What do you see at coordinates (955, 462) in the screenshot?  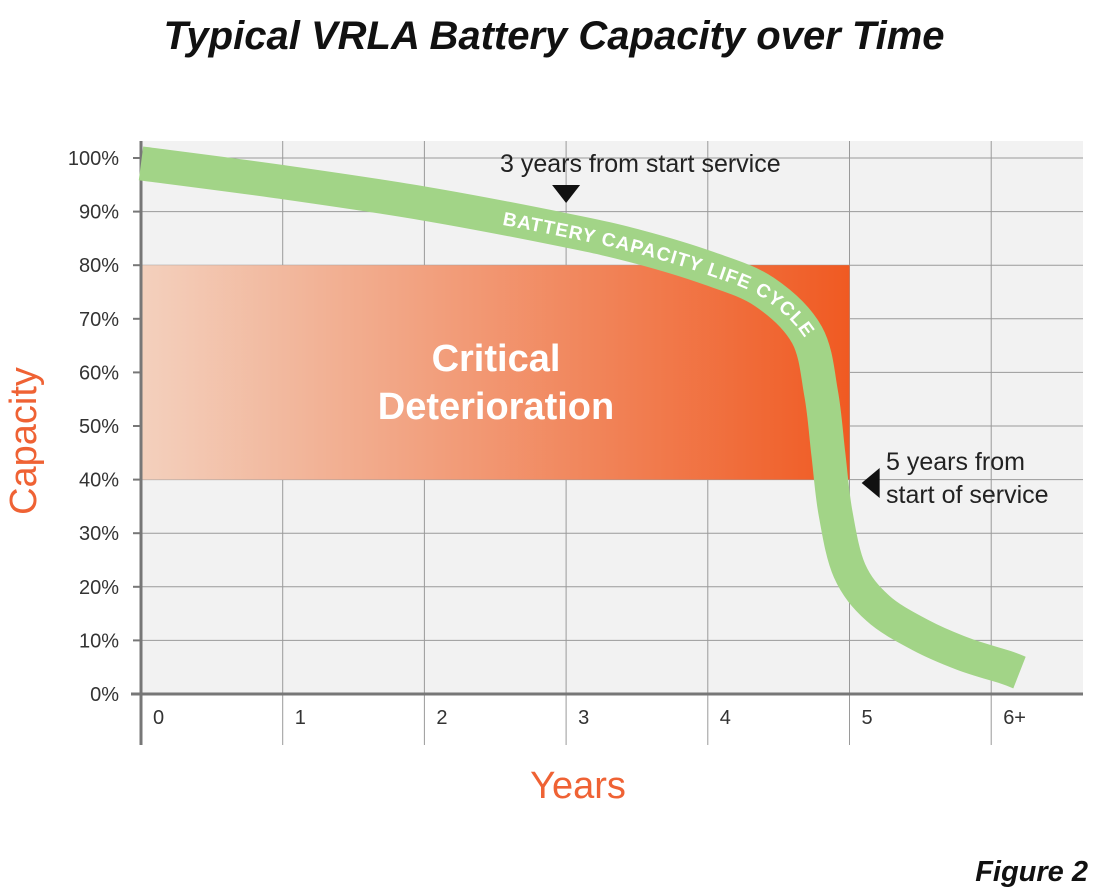 I see `annotation-5-years-line: 5 years from` at bounding box center [955, 462].